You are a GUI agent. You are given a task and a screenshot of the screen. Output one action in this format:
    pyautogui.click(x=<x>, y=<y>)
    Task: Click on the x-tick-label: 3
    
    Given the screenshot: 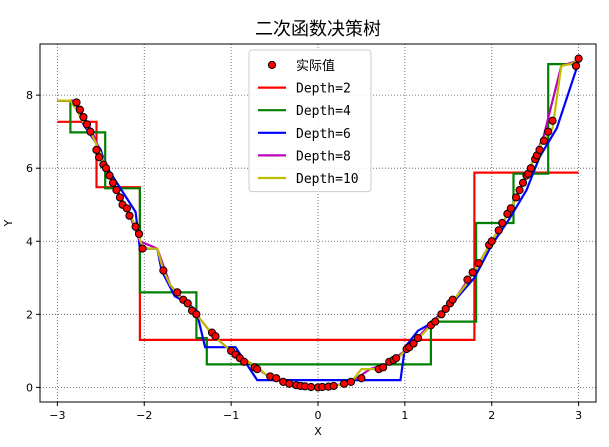 What is the action you would take?
    pyautogui.click(x=578, y=415)
    